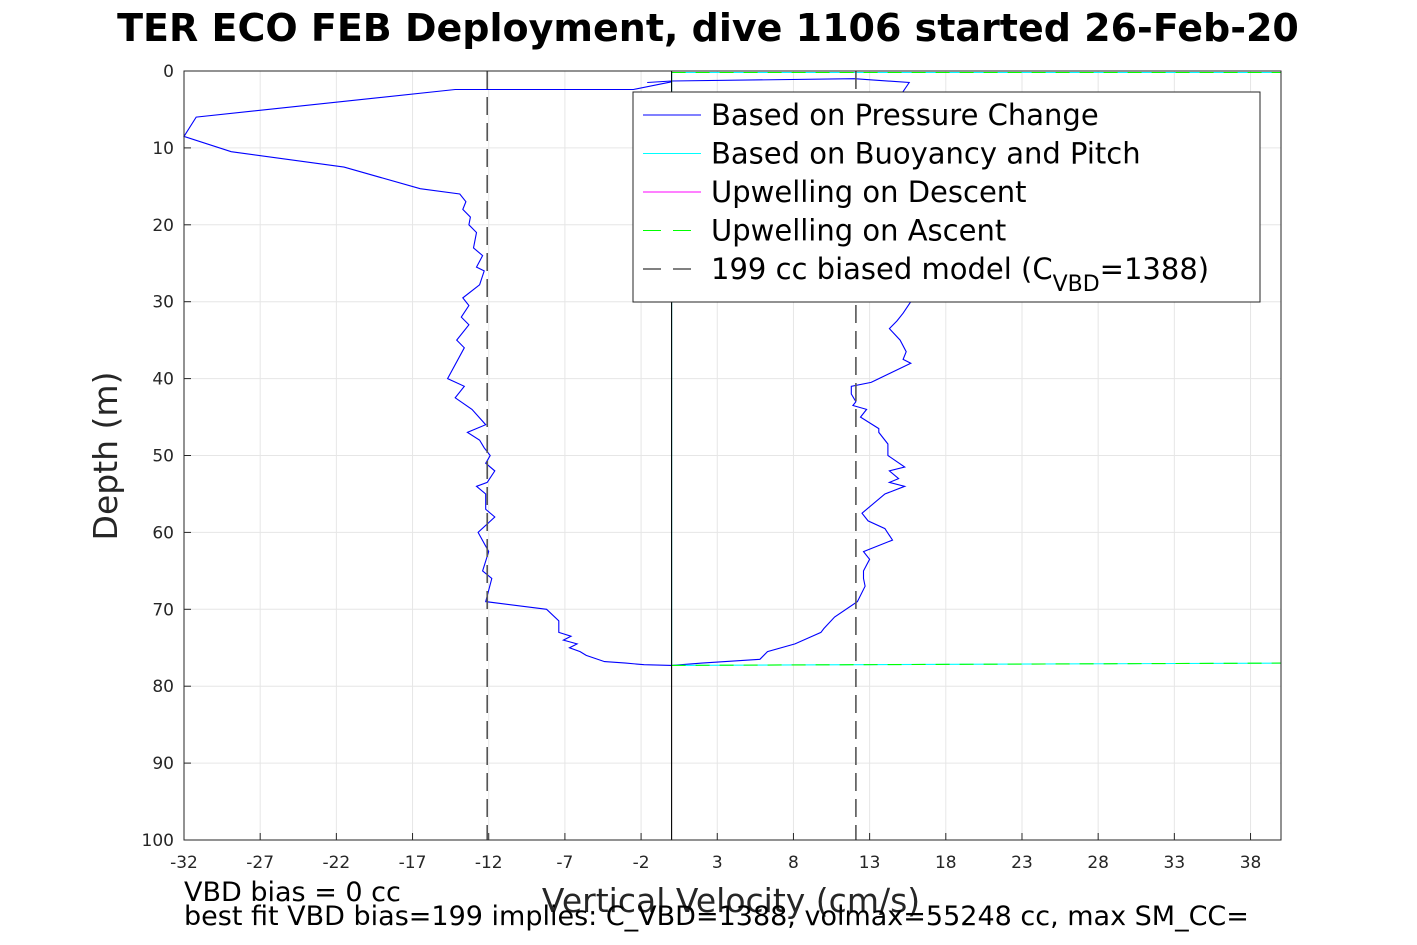 This screenshot has height=945, width=1417. I want to click on y-tick-label: 100, so click(158, 841).